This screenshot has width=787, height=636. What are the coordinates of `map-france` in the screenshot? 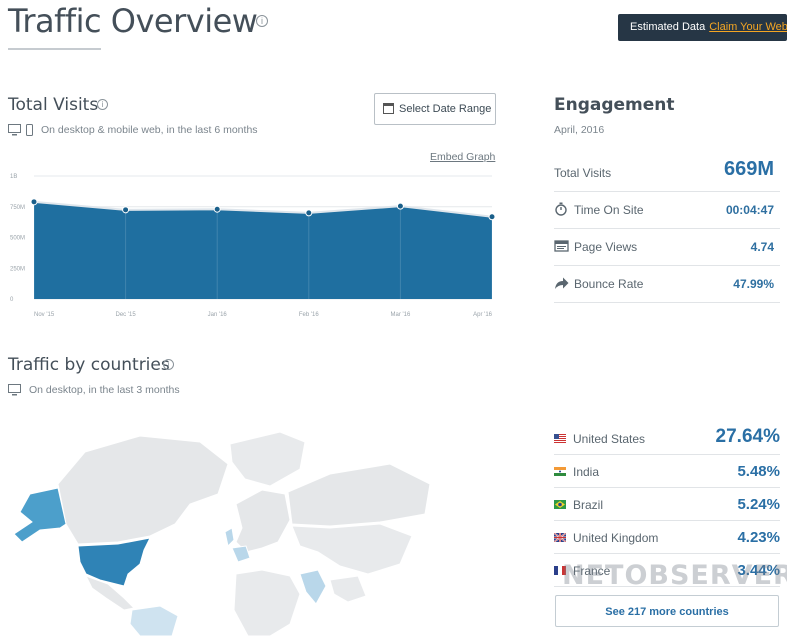 It's located at (241, 554).